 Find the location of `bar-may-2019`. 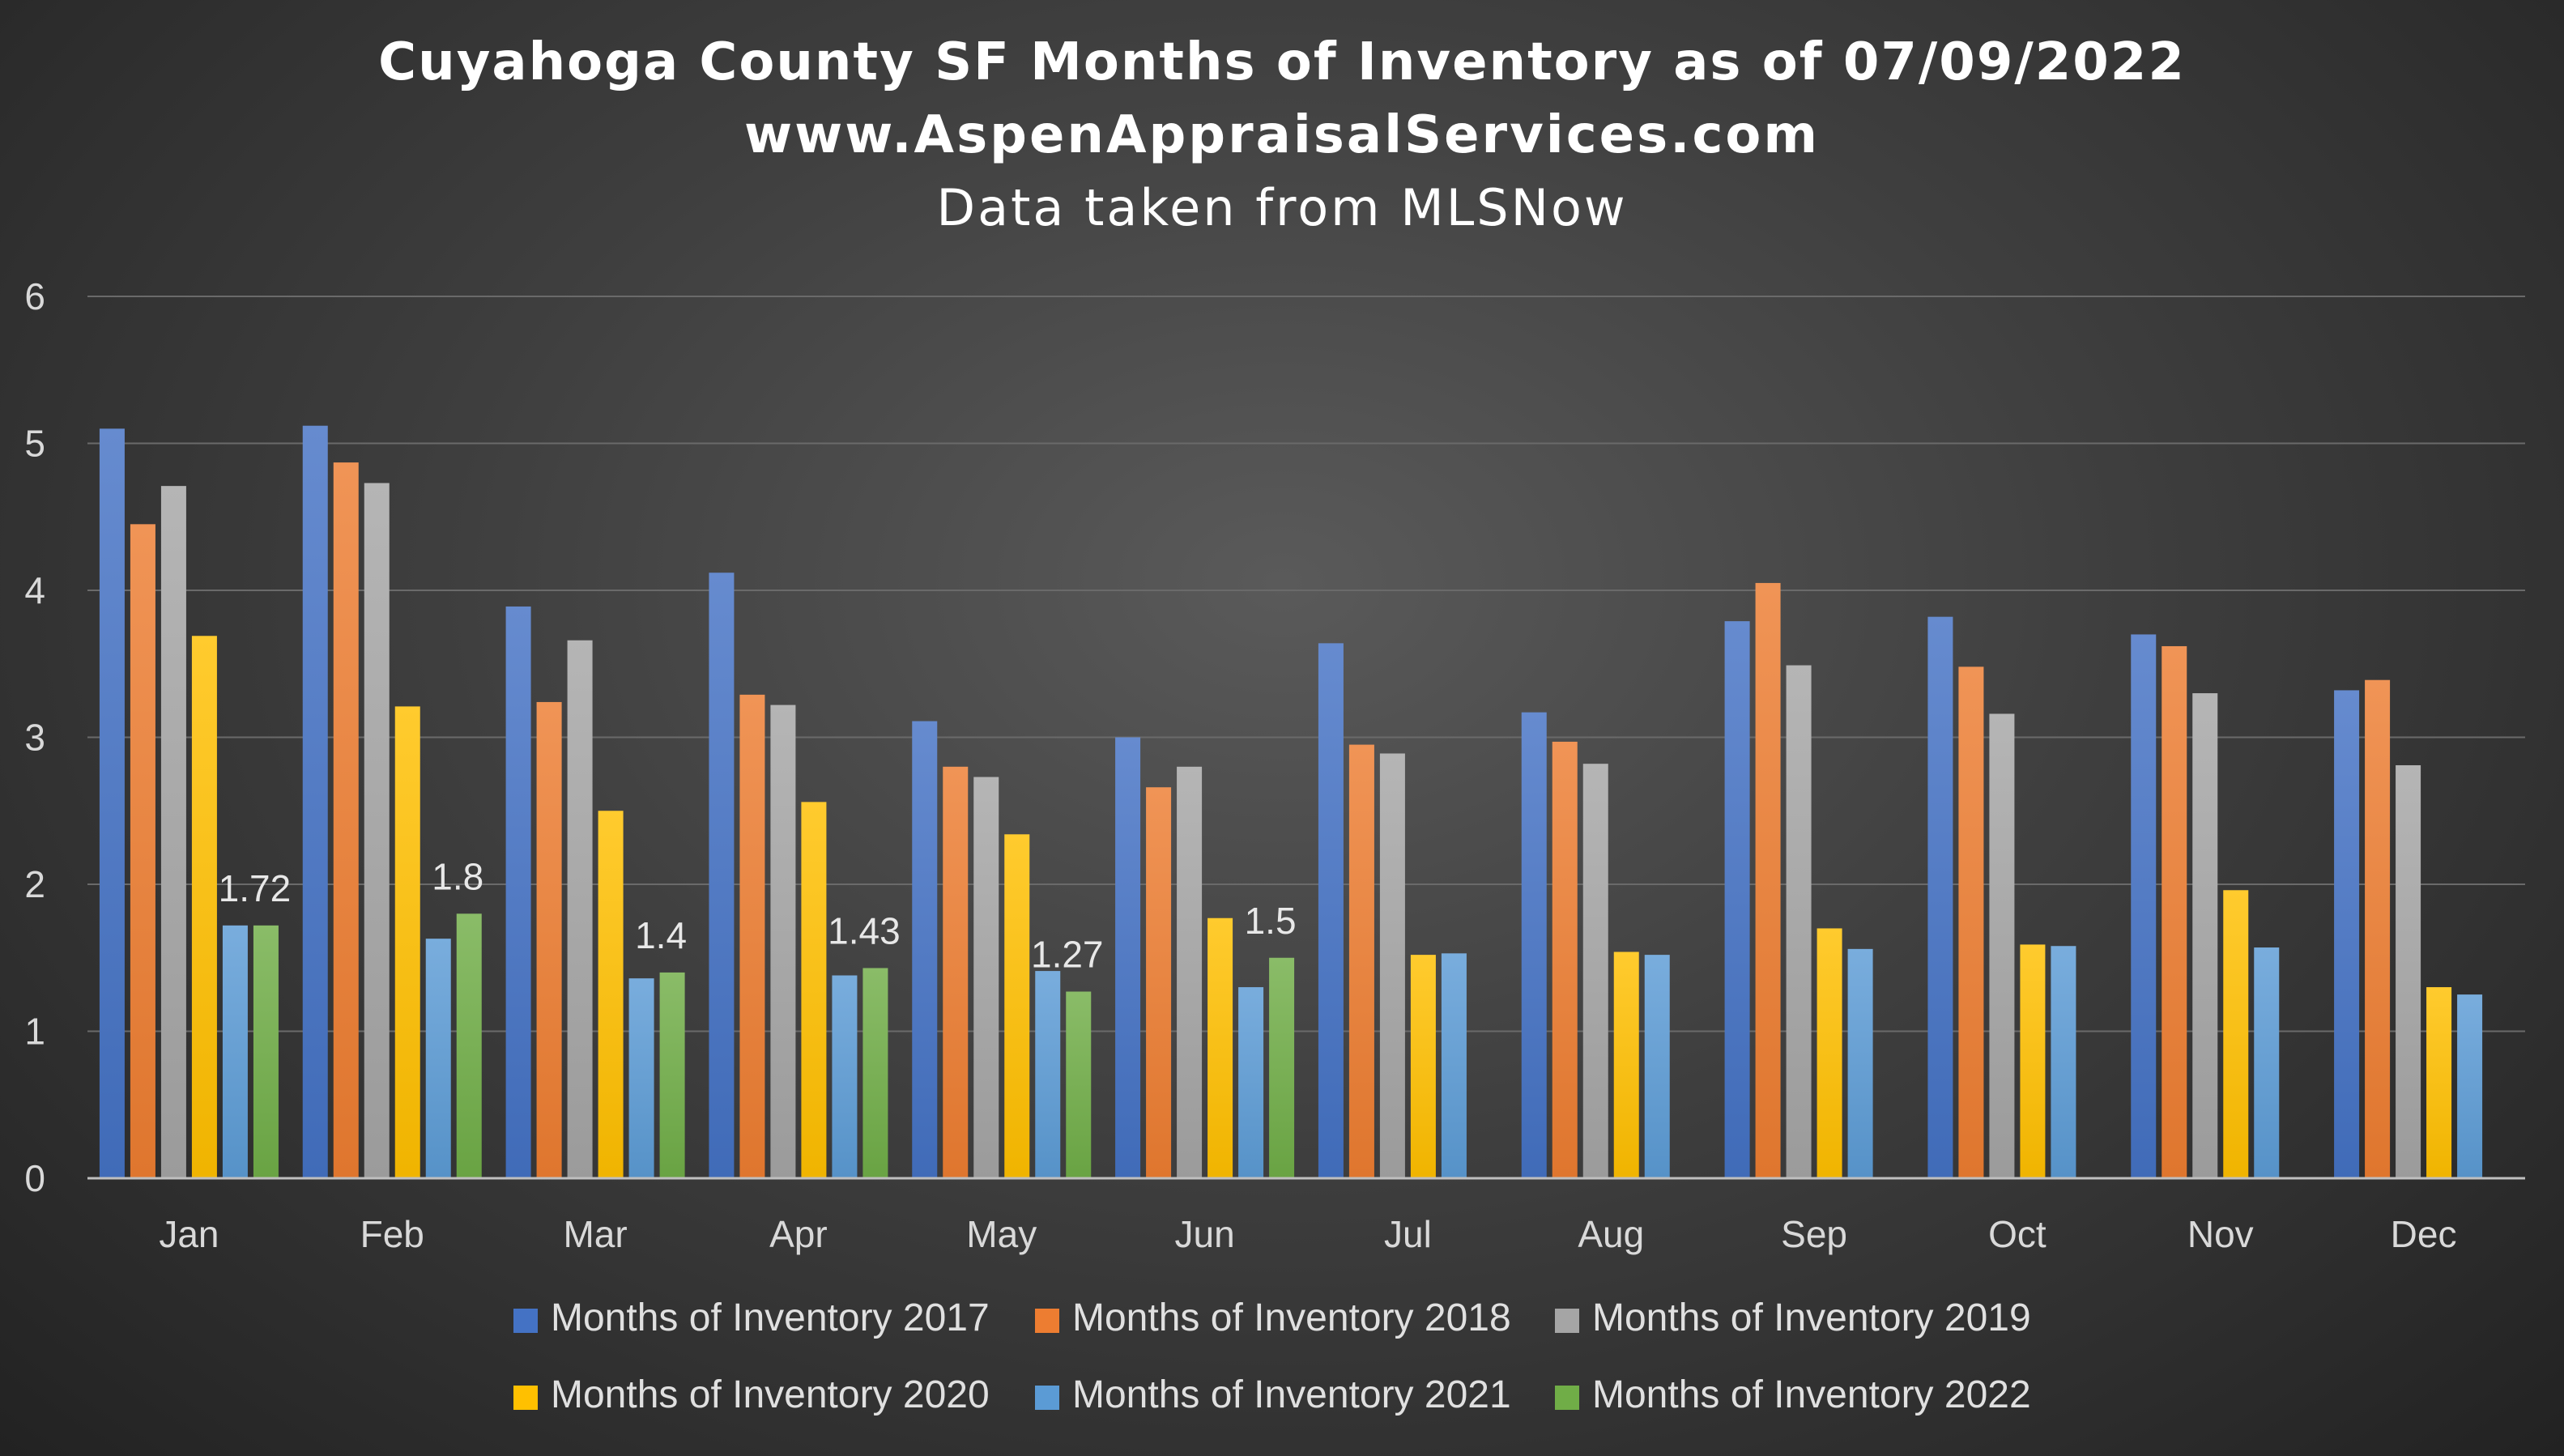

bar-may-2019 is located at coordinates (986, 977).